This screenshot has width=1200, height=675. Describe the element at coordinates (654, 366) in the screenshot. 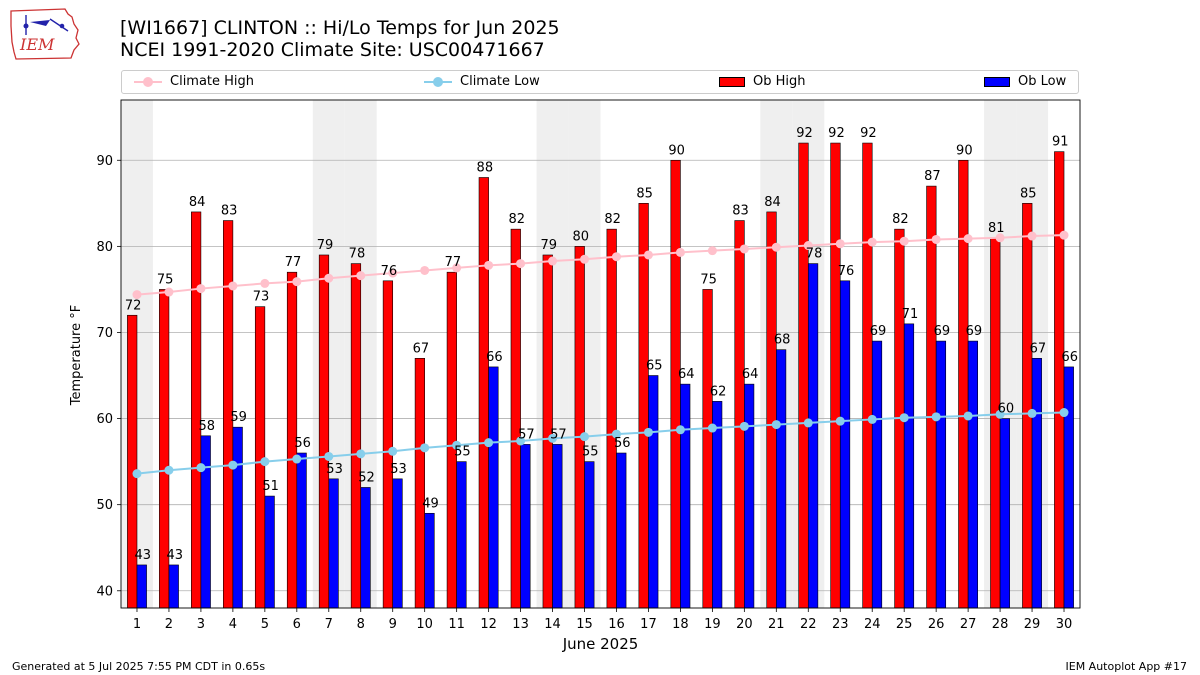

I see `ob-low-label: 65` at that location.